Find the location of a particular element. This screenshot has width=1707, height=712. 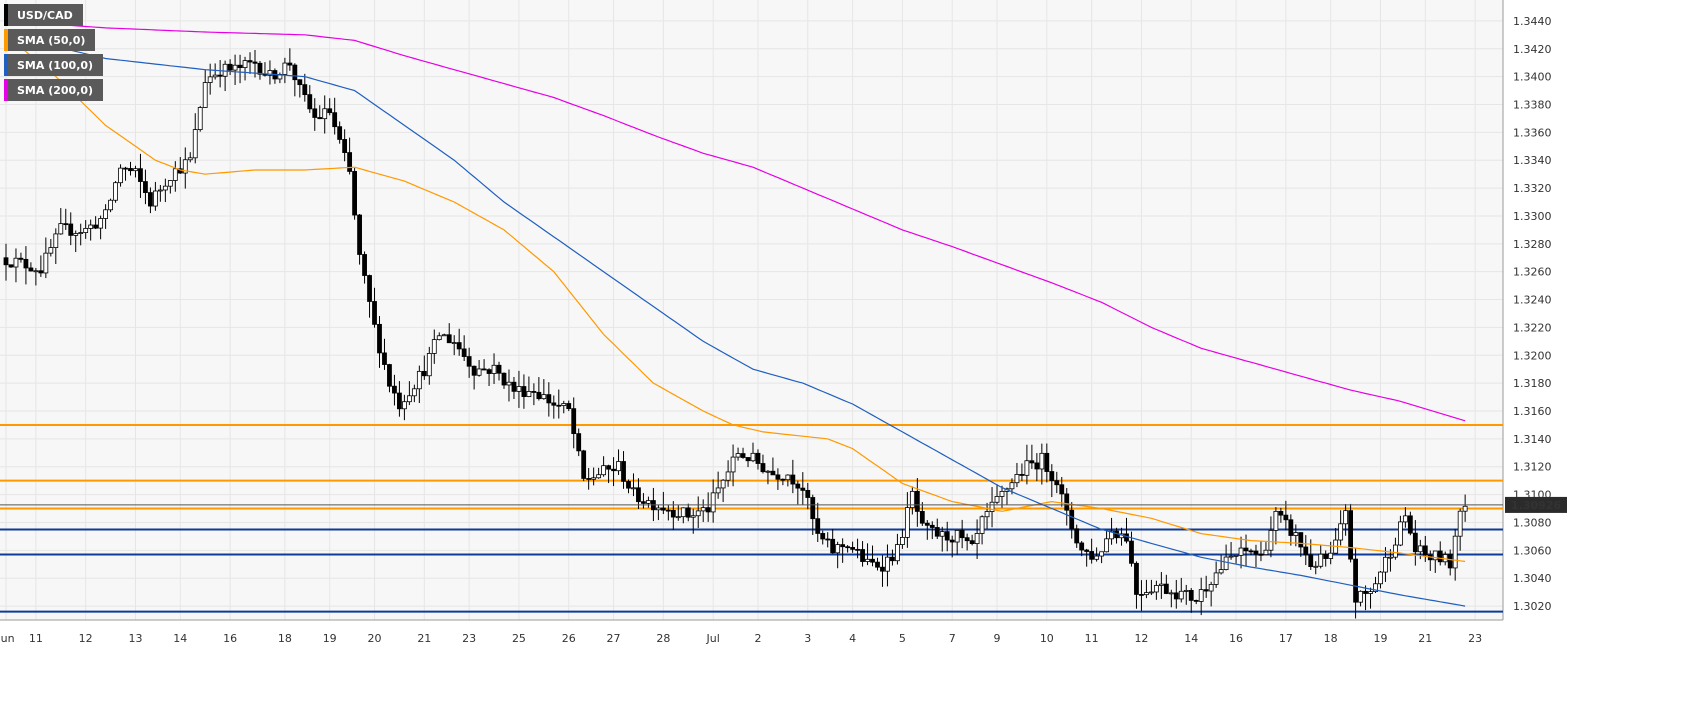

x-tick-label: 26 is located at coordinates (569, 638).